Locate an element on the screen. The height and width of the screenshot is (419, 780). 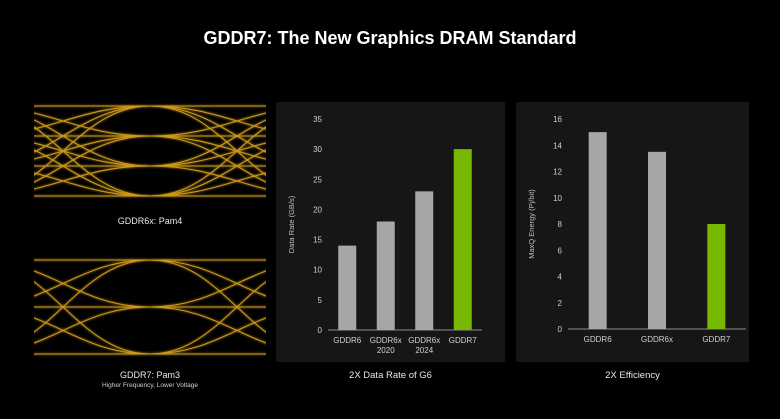
pam3-traces is located at coordinates (150, 307).